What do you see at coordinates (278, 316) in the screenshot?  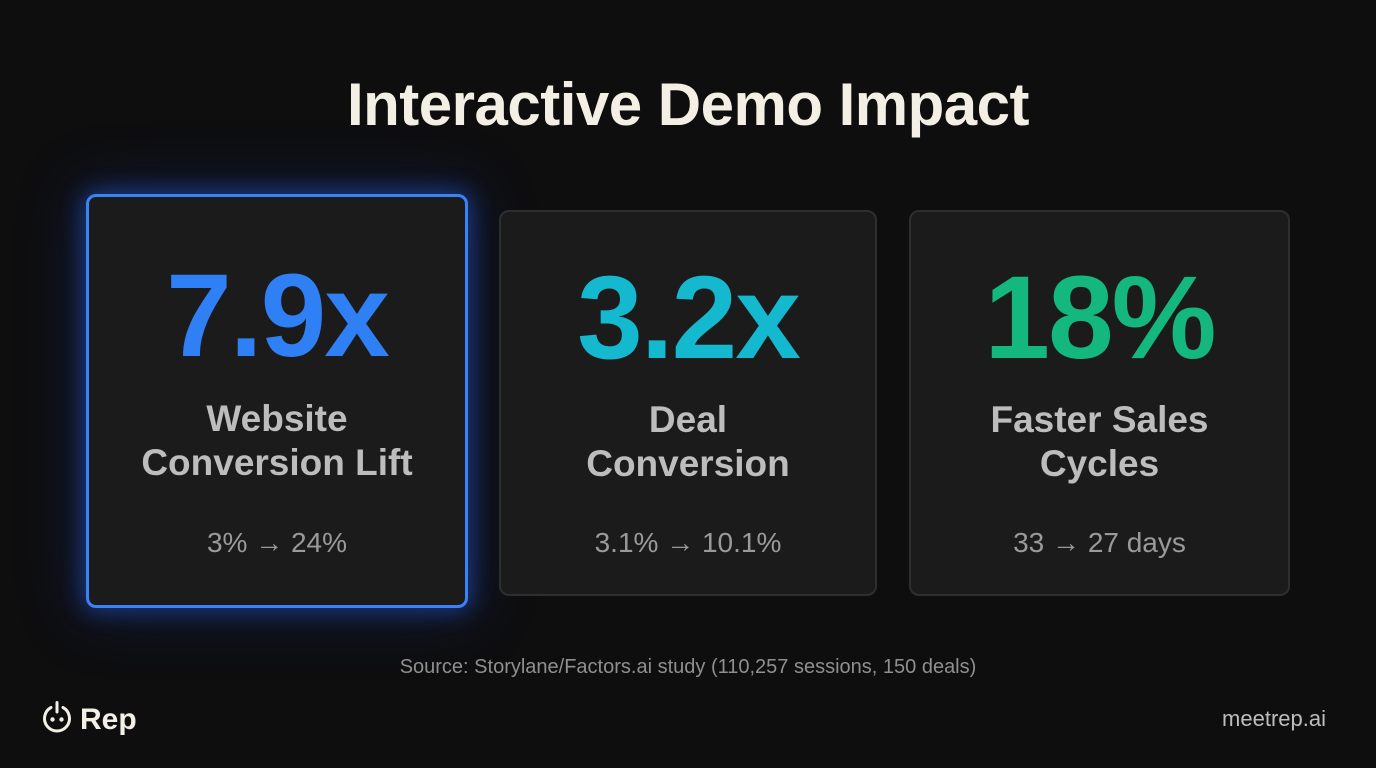 I see `stat-value: 7.9x` at bounding box center [278, 316].